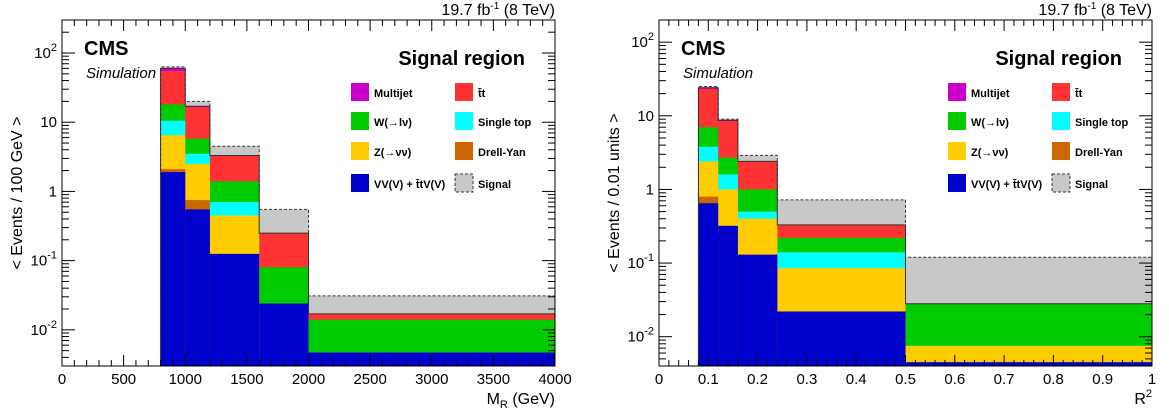  Describe the element at coordinates (614, 192) in the screenshot. I see `y-axis-label: < Events / 0.01 units >` at that location.